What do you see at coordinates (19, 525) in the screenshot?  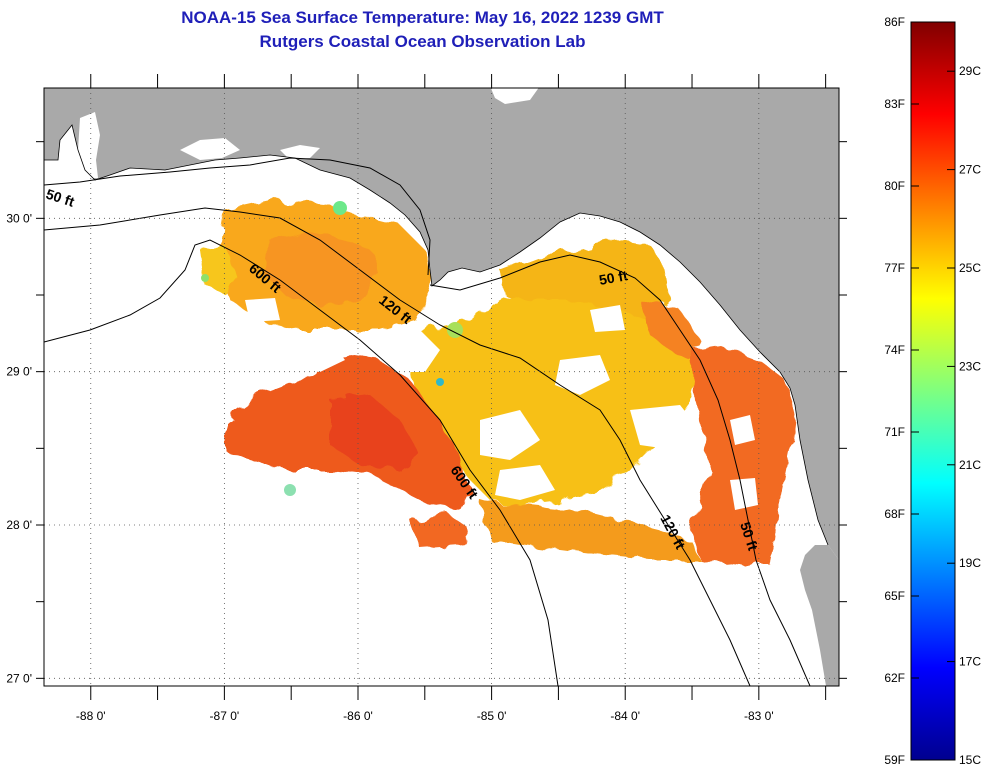 I see `y-tick-label: 28 0'` at bounding box center [19, 525].